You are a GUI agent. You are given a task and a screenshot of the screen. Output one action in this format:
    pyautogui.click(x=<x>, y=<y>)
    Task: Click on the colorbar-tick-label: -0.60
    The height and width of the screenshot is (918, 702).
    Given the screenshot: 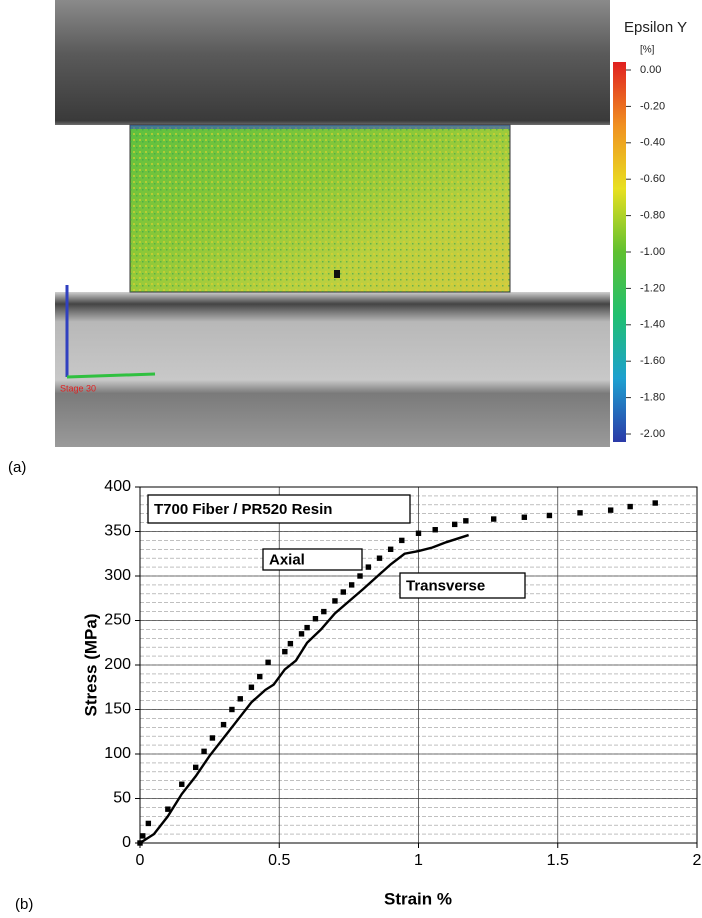 What is the action you would take?
    pyautogui.click(x=652, y=179)
    